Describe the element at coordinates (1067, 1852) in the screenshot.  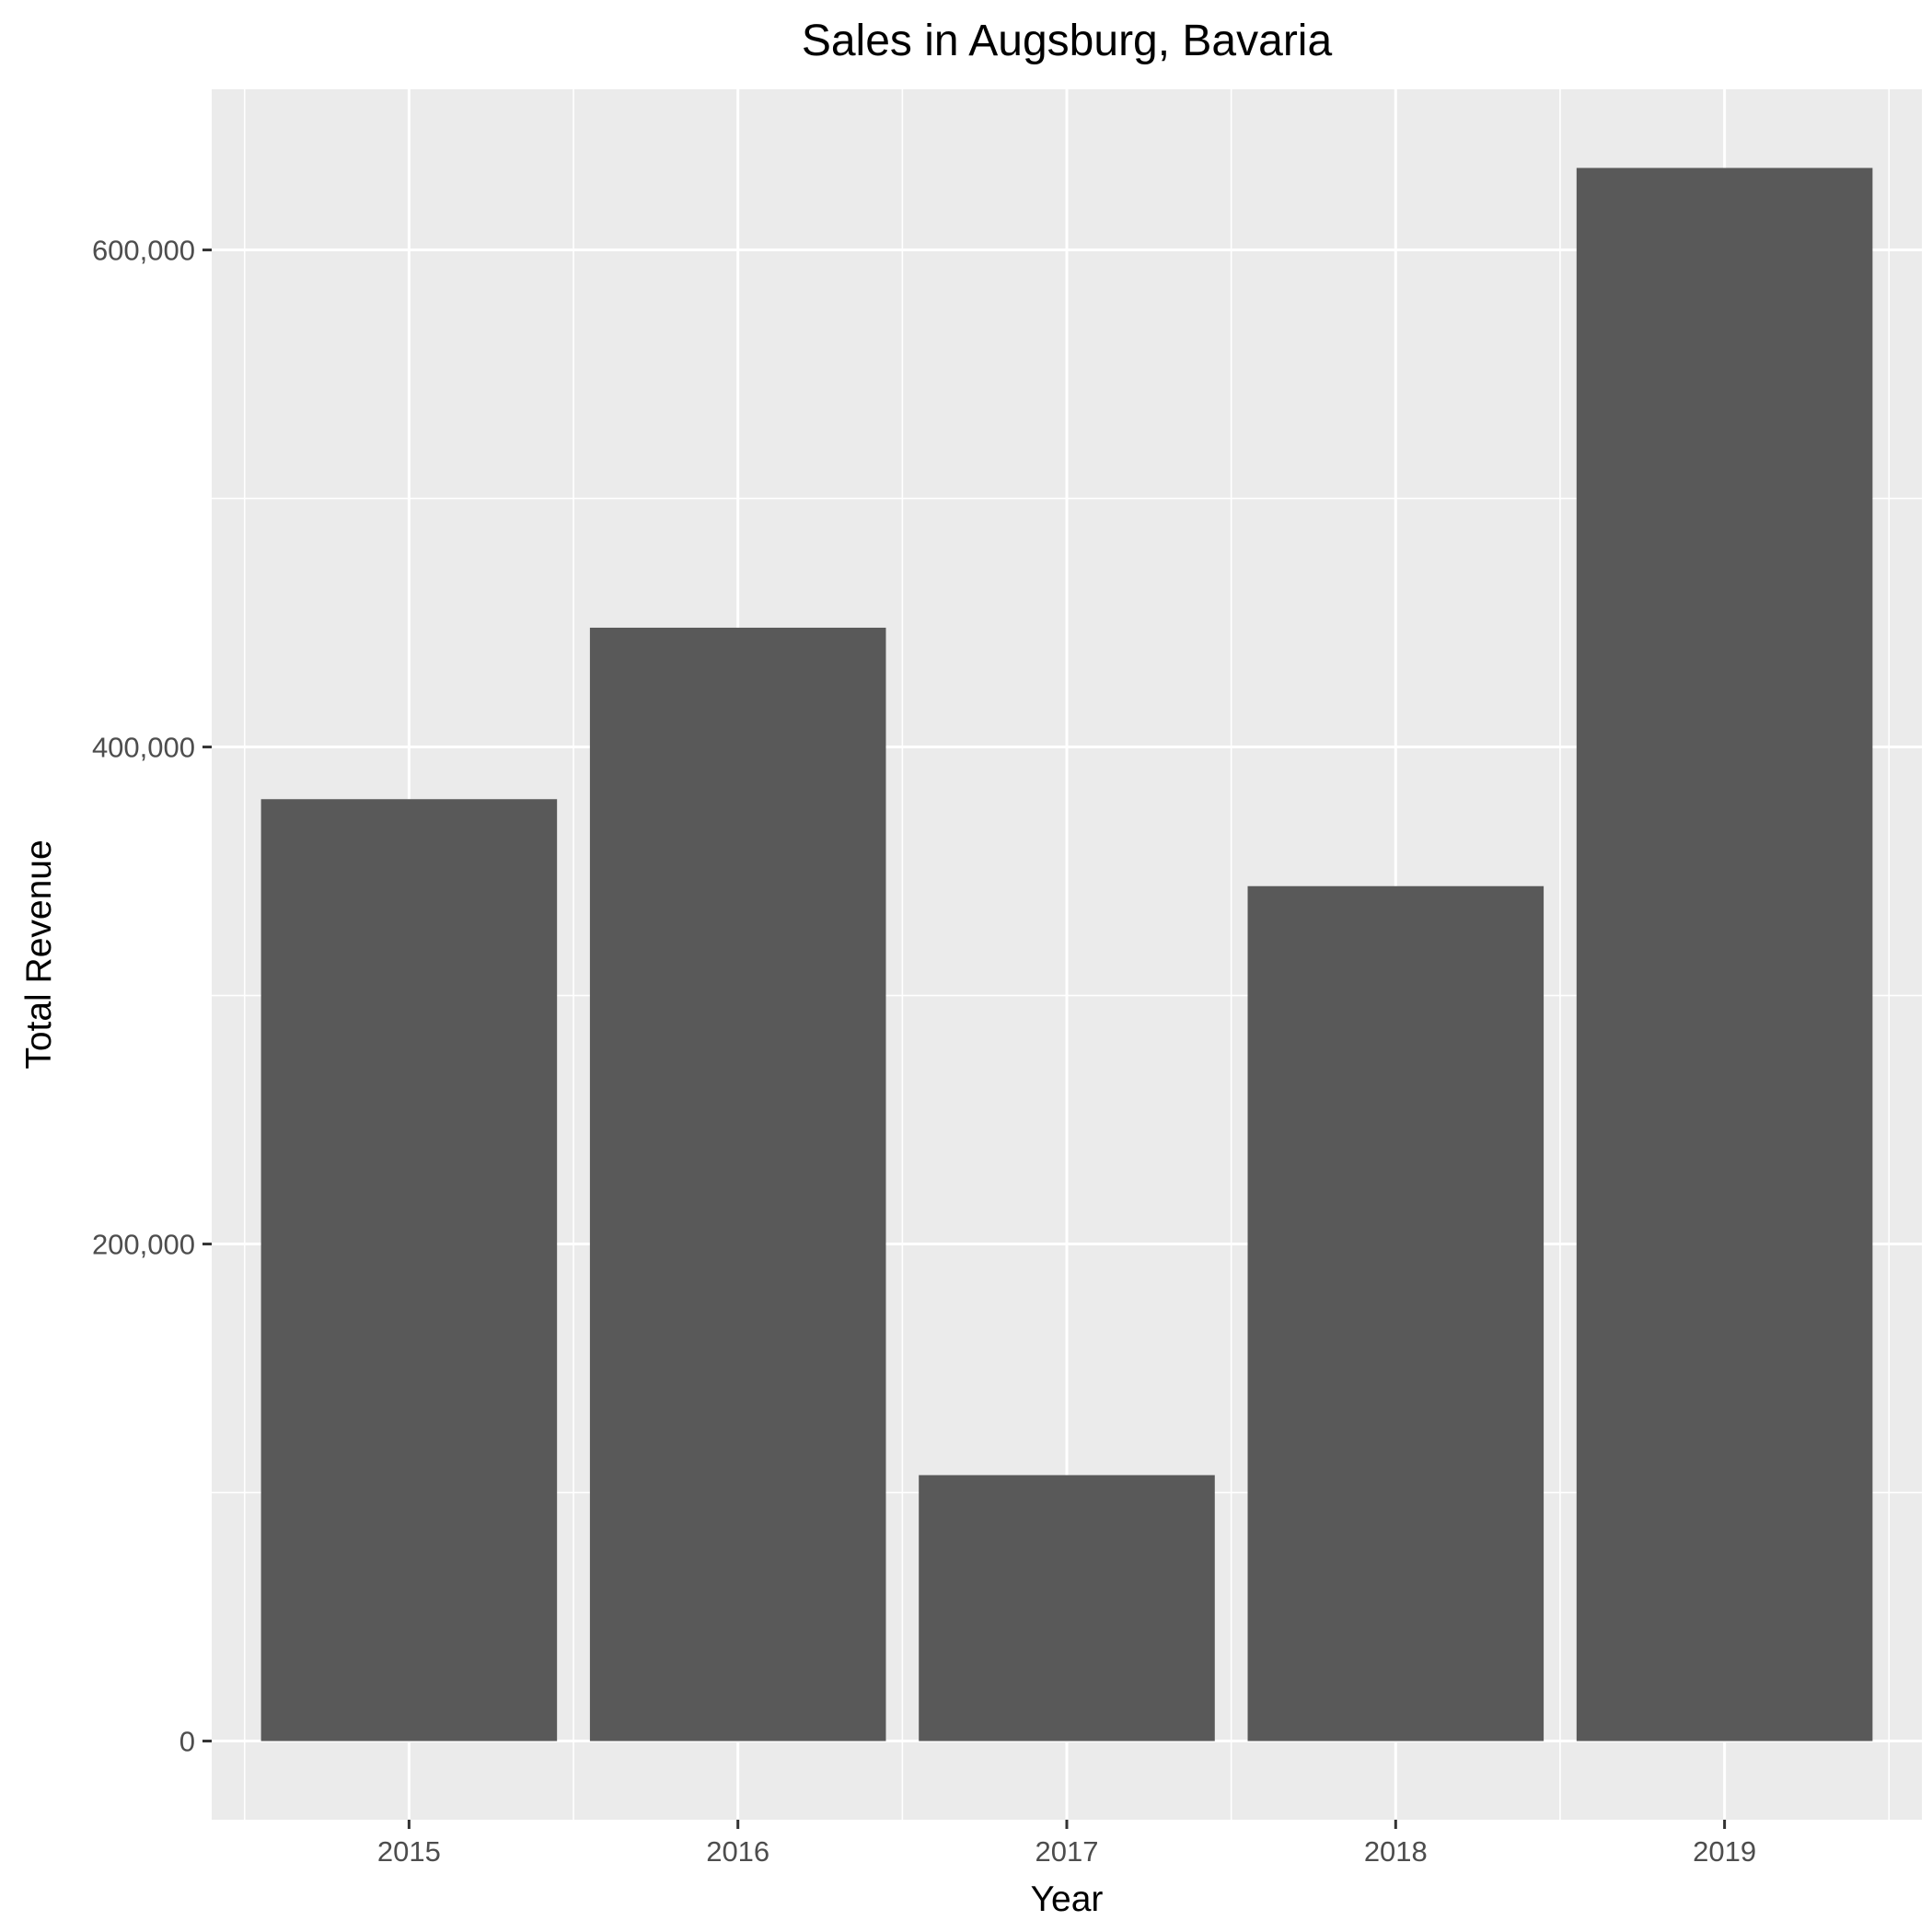
I see `x-tick-label: 2017` at that location.